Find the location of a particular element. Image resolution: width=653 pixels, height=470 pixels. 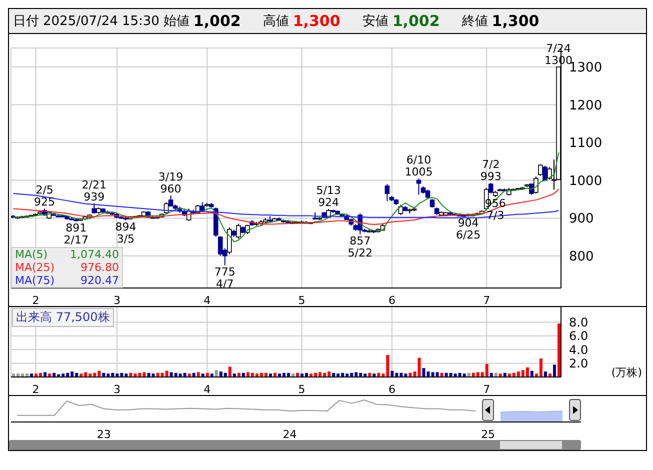

y-tick-label: 4.0 is located at coordinates (578, 349).